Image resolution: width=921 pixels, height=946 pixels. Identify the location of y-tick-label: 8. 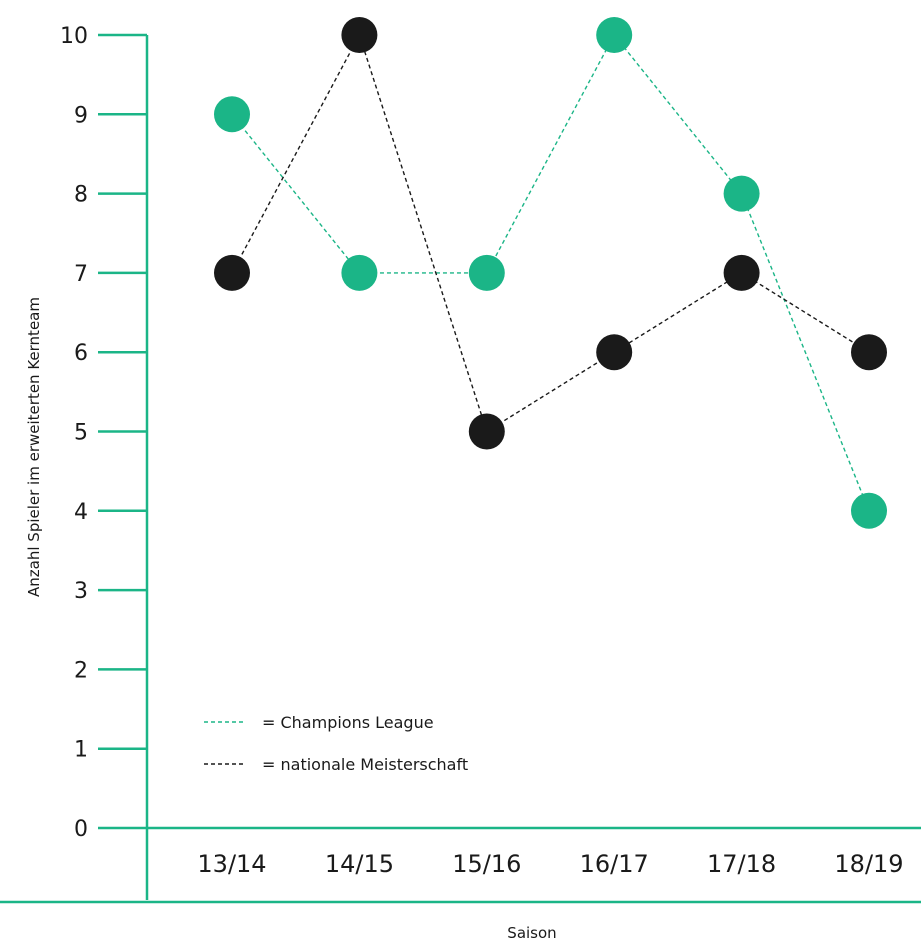
(81, 195).